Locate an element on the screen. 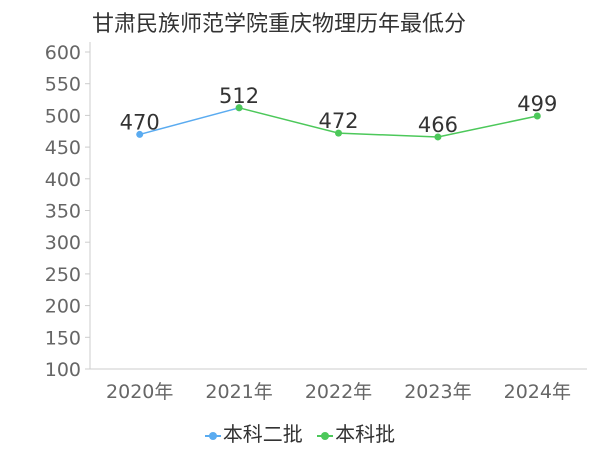  x-tick-label: 2021年 is located at coordinates (238, 392).